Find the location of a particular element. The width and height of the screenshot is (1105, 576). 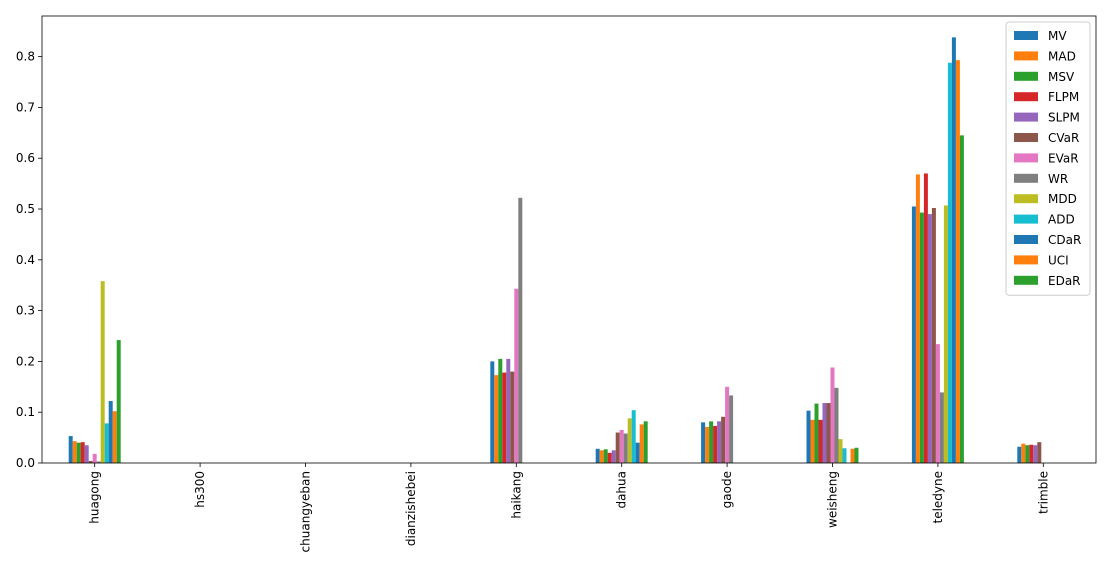

bar-mad-haikang is located at coordinates (496, 419).